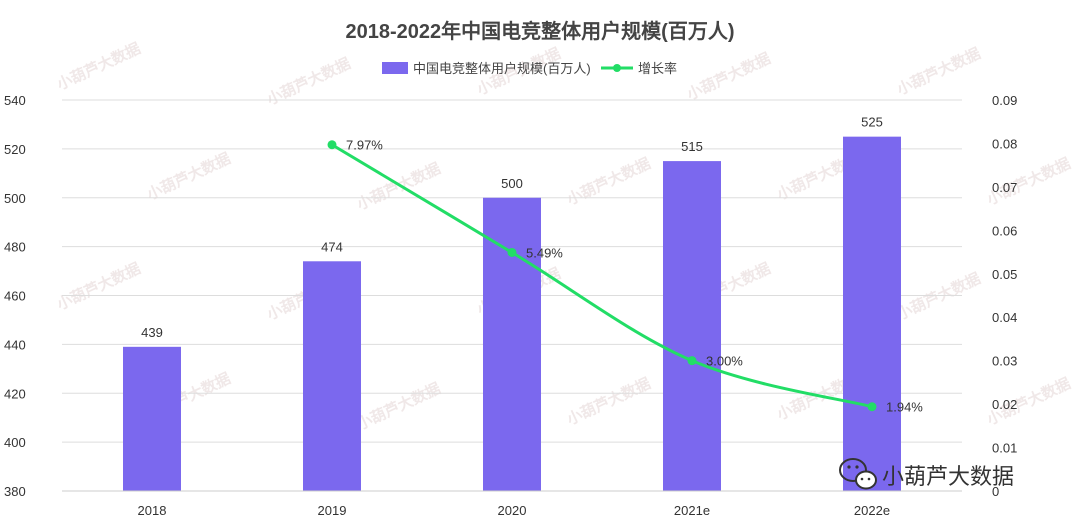  What do you see at coordinates (904, 407) in the screenshot?
I see `growth-value-label: 1.94%` at bounding box center [904, 407].